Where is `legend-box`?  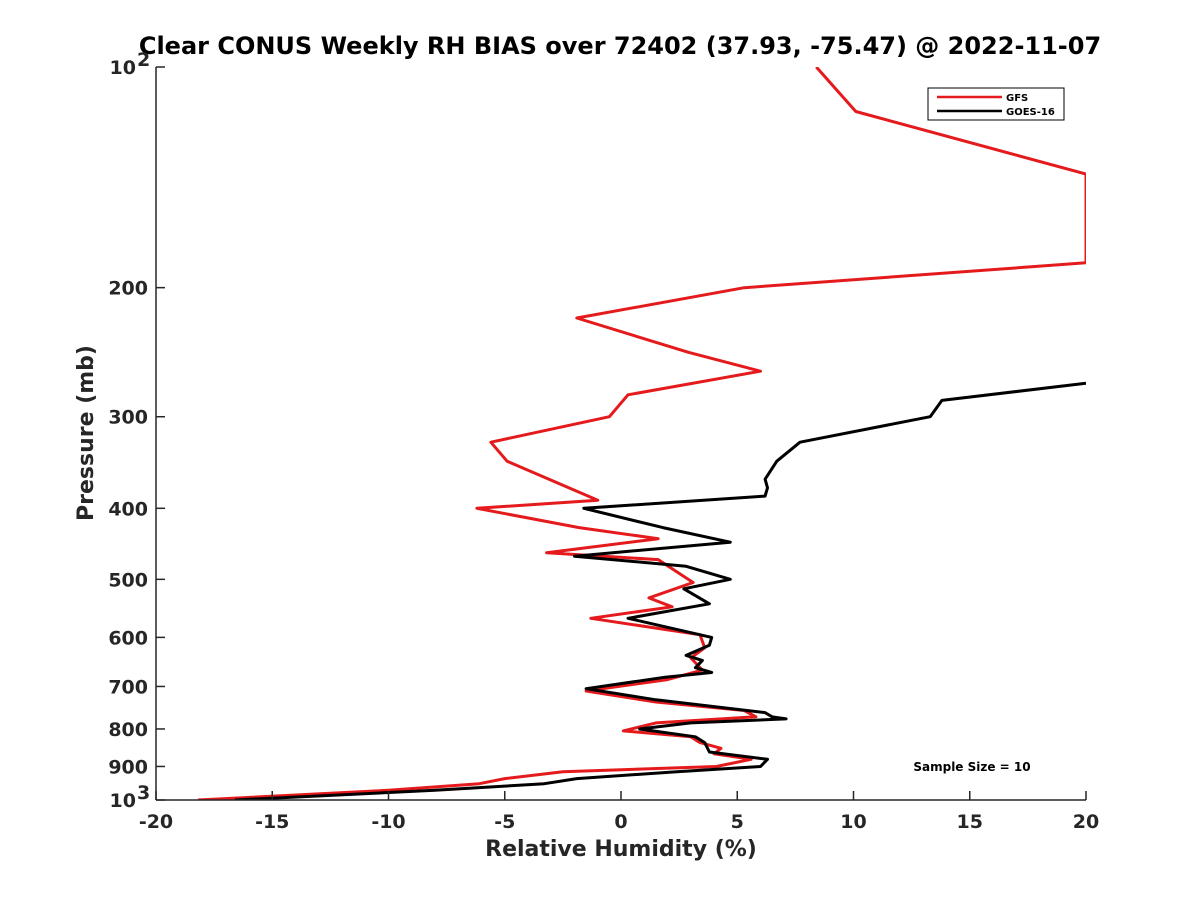 legend-box is located at coordinates (996, 104).